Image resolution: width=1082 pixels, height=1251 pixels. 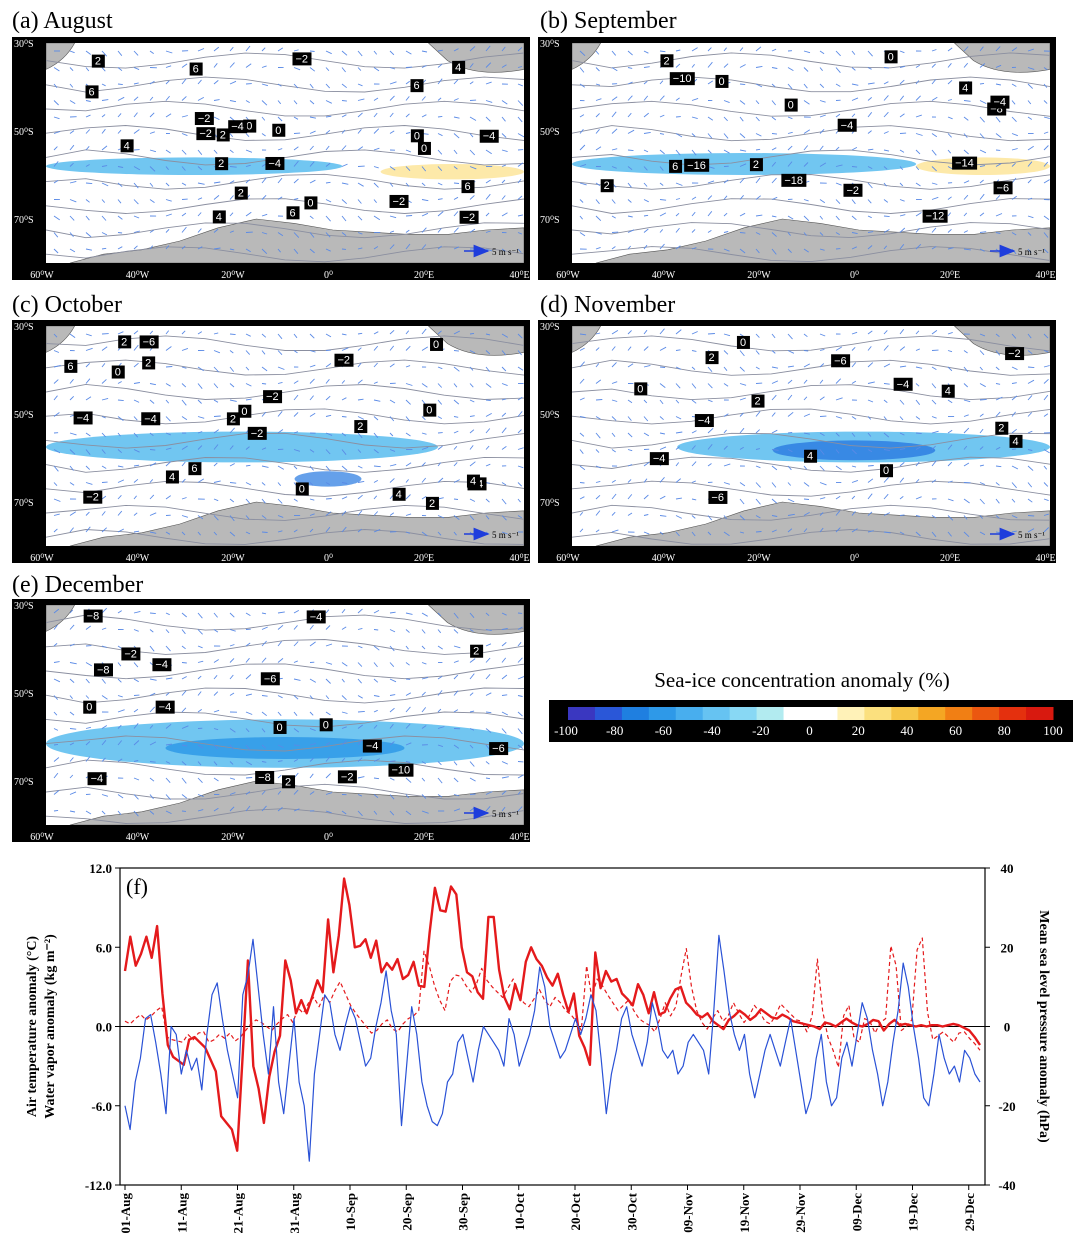 I want to click on pressure-contour, so click(x=285, y=622).